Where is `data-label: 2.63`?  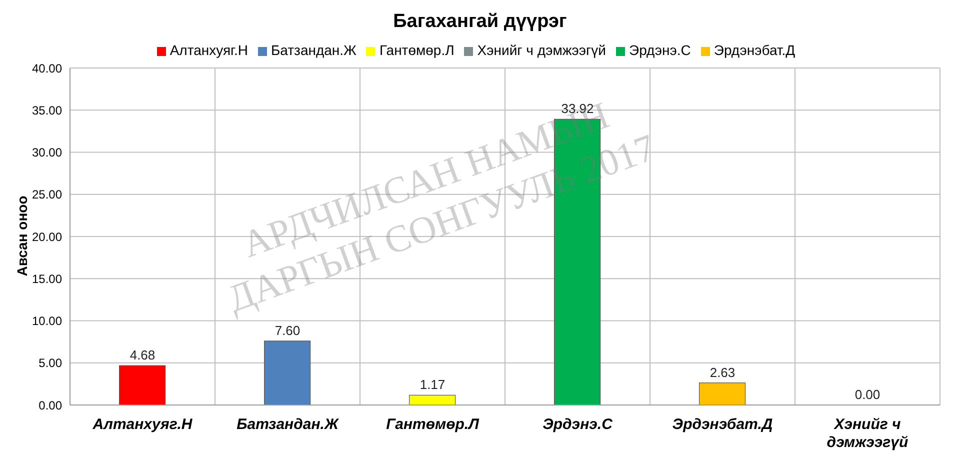 data-label: 2.63 is located at coordinates (723, 372).